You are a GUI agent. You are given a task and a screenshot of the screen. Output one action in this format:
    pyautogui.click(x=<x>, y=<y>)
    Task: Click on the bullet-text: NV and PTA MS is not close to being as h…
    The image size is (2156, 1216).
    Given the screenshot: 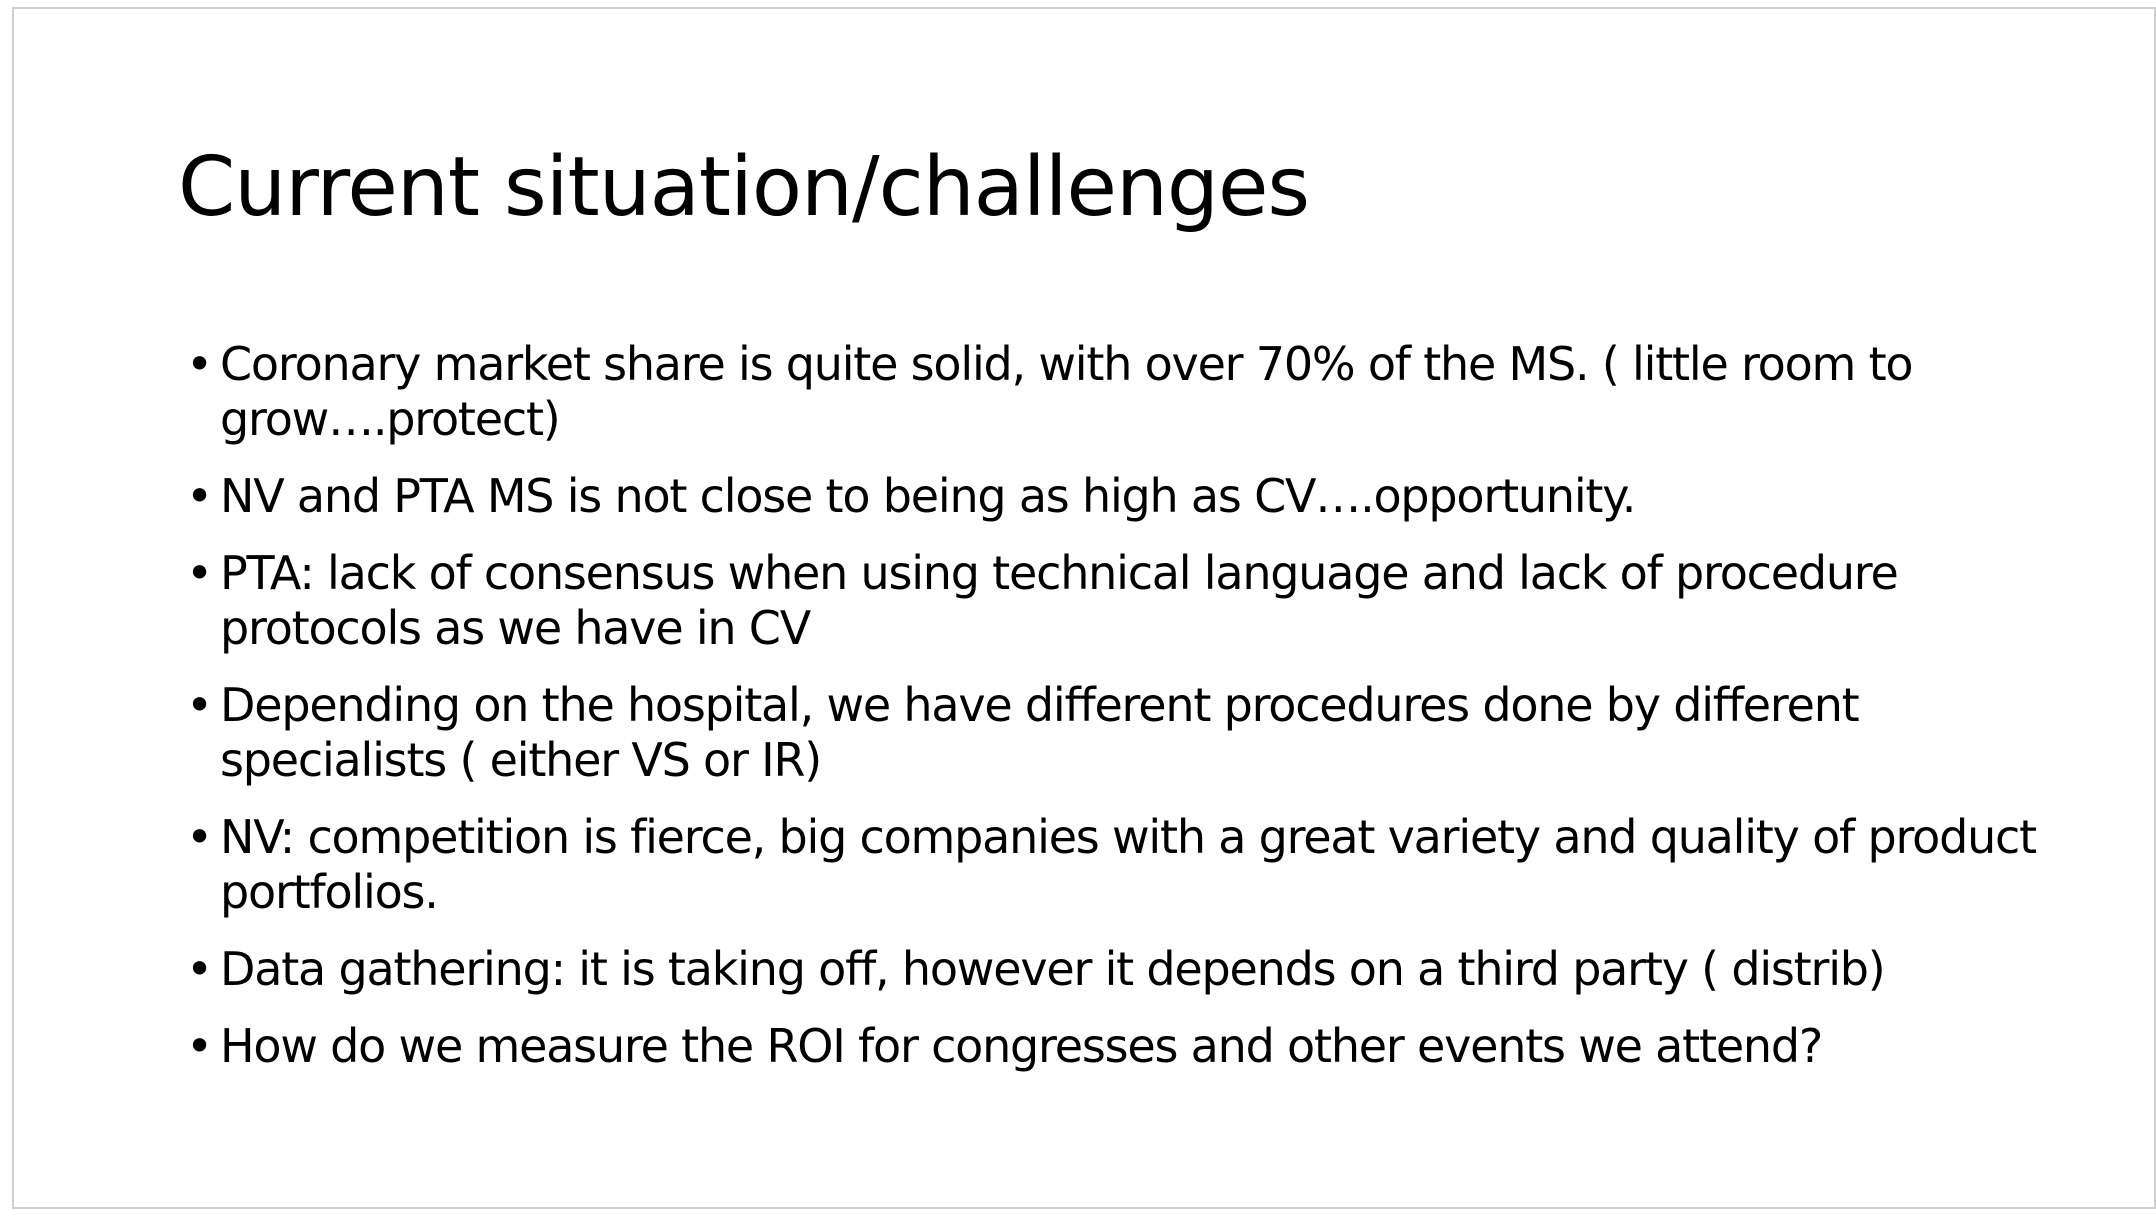 What is the action you would take?
    pyautogui.click(x=928, y=496)
    